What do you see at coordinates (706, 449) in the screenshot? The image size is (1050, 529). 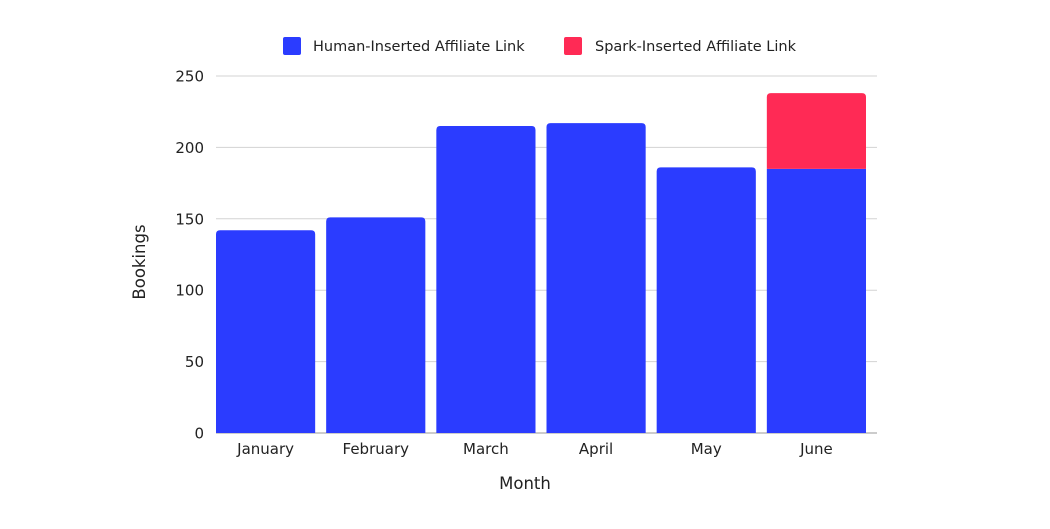 I see `x-tick-label: May` at bounding box center [706, 449].